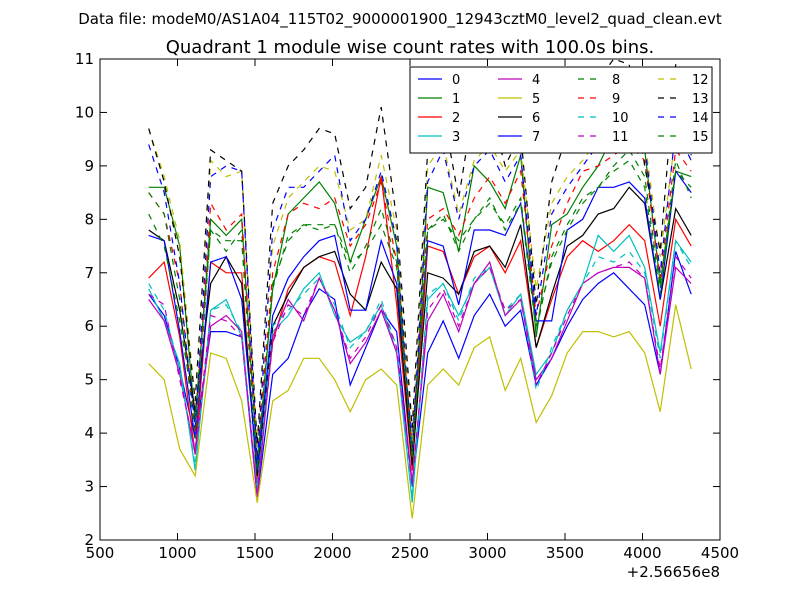 The height and width of the screenshot is (600, 800). Describe the element at coordinates (89, 433) in the screenshot. I see `y-tick-label: 4` at that location.